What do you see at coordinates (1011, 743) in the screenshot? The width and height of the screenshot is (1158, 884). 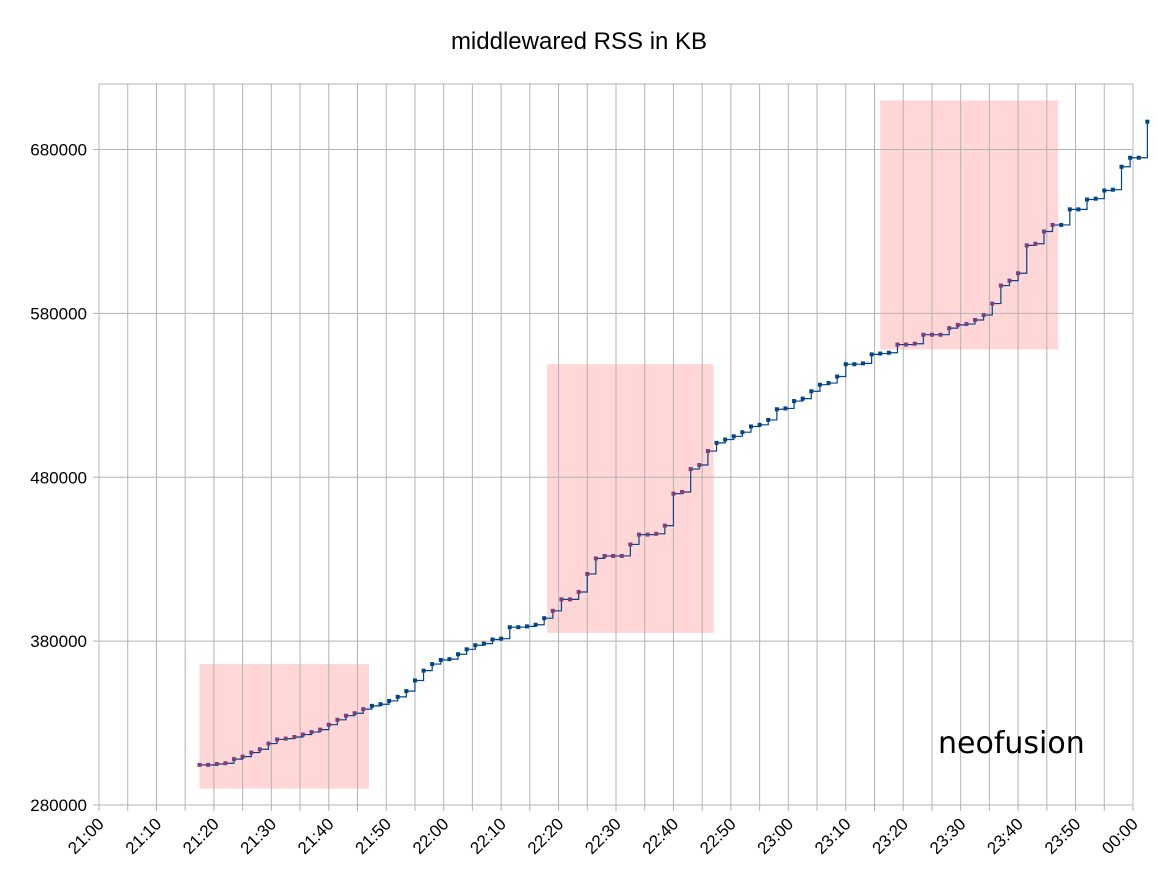 I see `annotation-text: neofusion` at bounding box center [1011, 743].